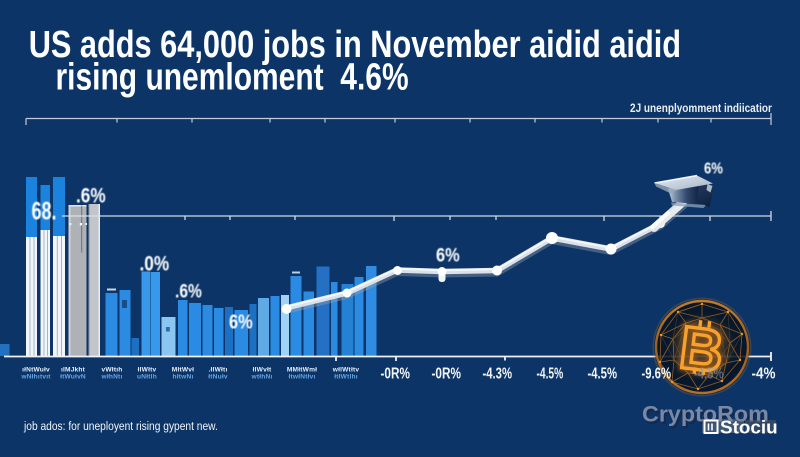 The image size is (800, 457). I want to click on svg-text: łtWułvN, so click(73, 377).